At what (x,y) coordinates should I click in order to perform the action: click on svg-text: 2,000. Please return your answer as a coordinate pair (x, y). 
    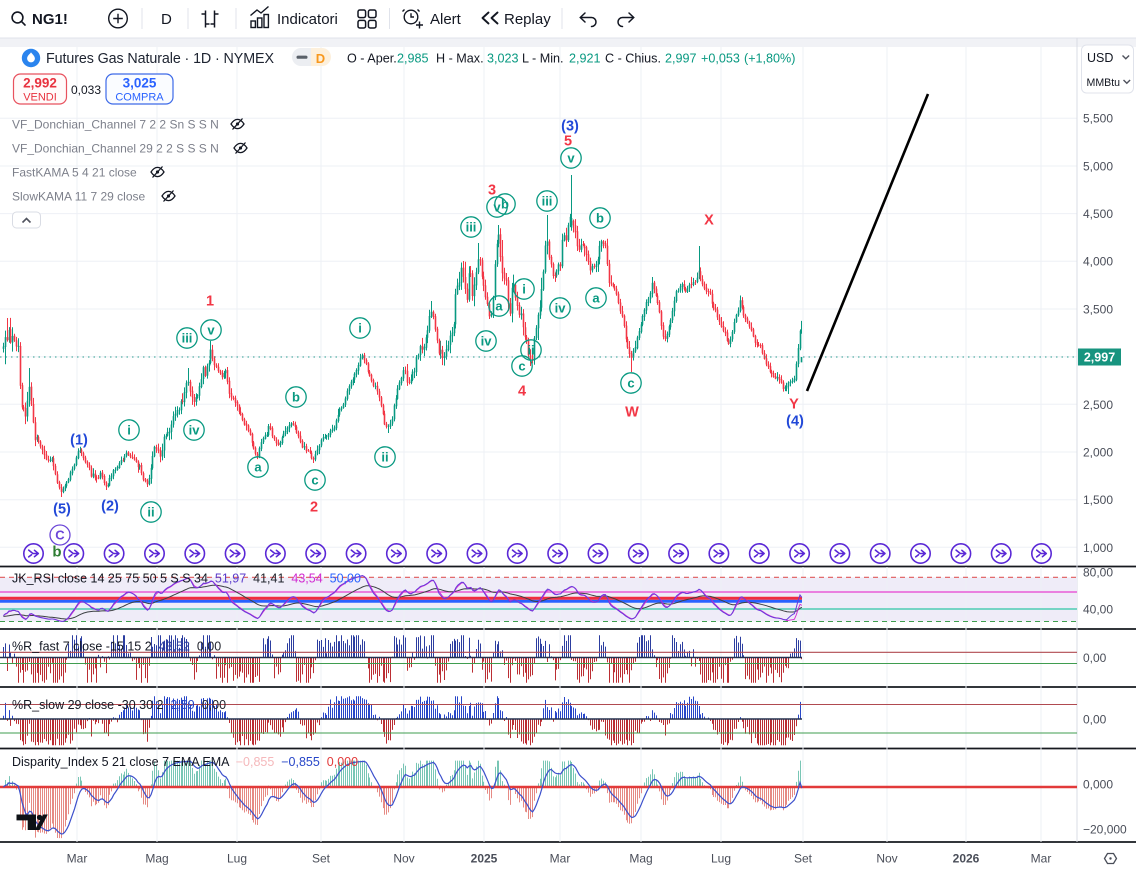
    Looking at the image, I should click on (1098, 453).